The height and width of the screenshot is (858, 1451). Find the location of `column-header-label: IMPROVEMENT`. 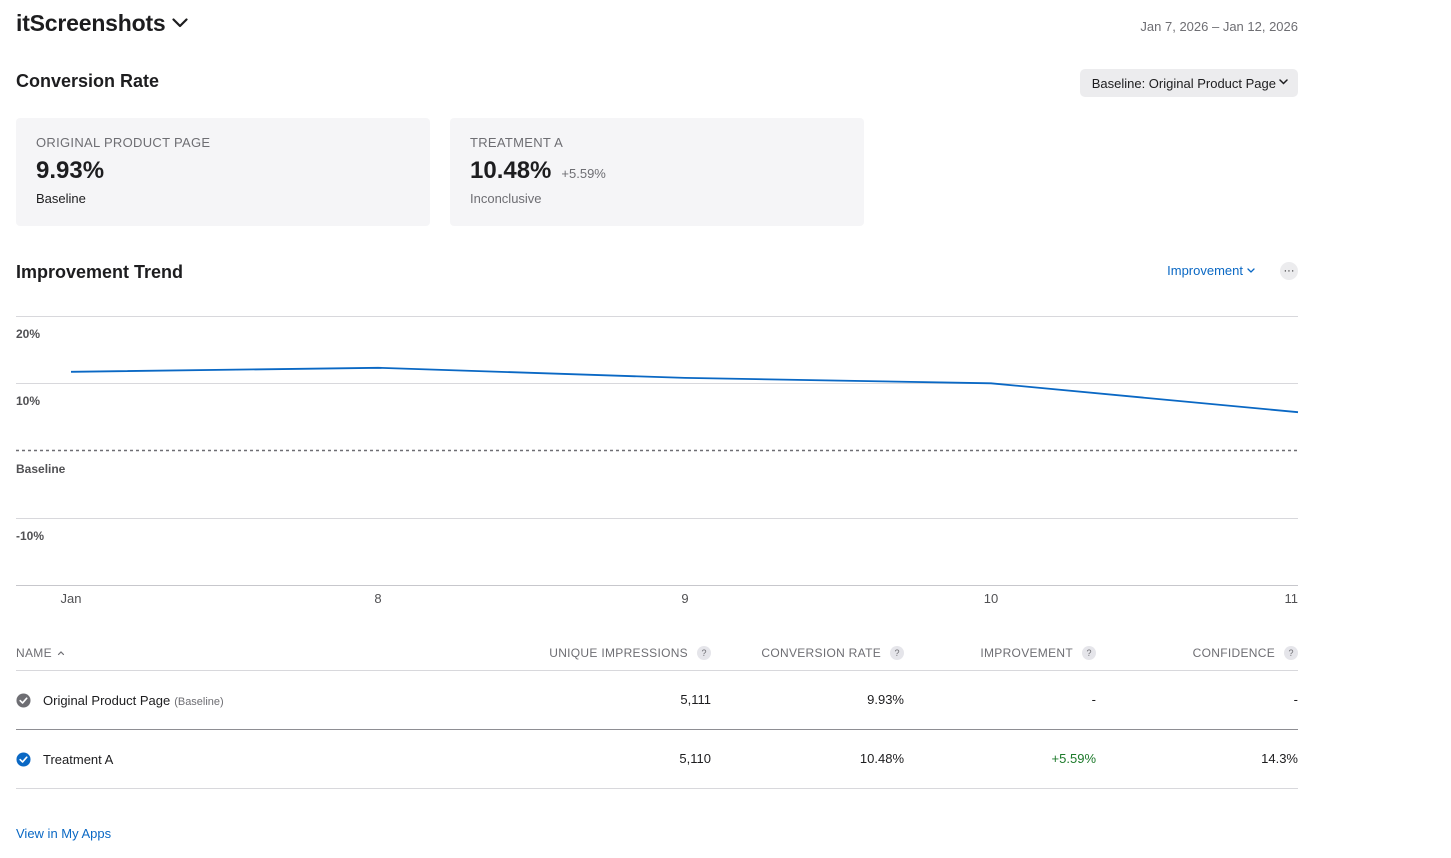

column-header-label: IMPROVEMENT is located at coordinates (1026, 653).